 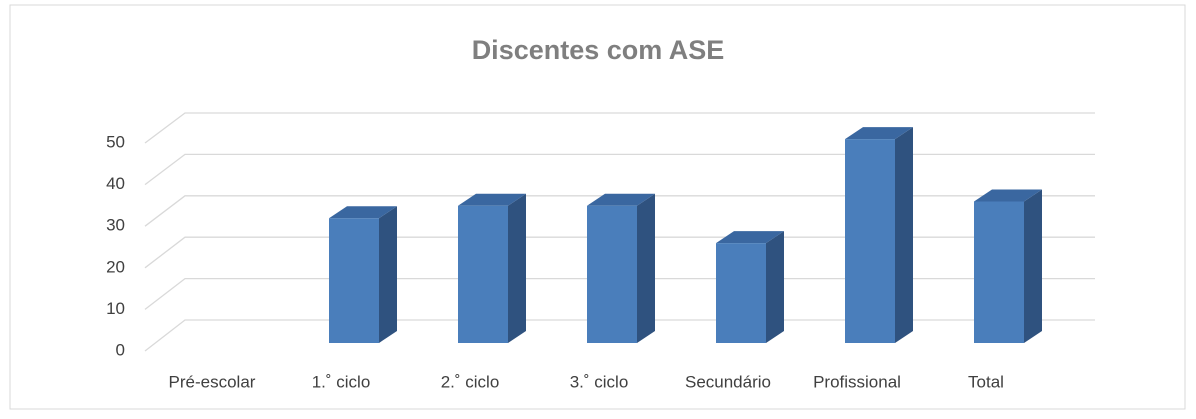 What do you see at coordinates (599, 381) in the screenshot?
I see `x-tick-label: 3.˚ ciclo` at bounding box center [599, 381].